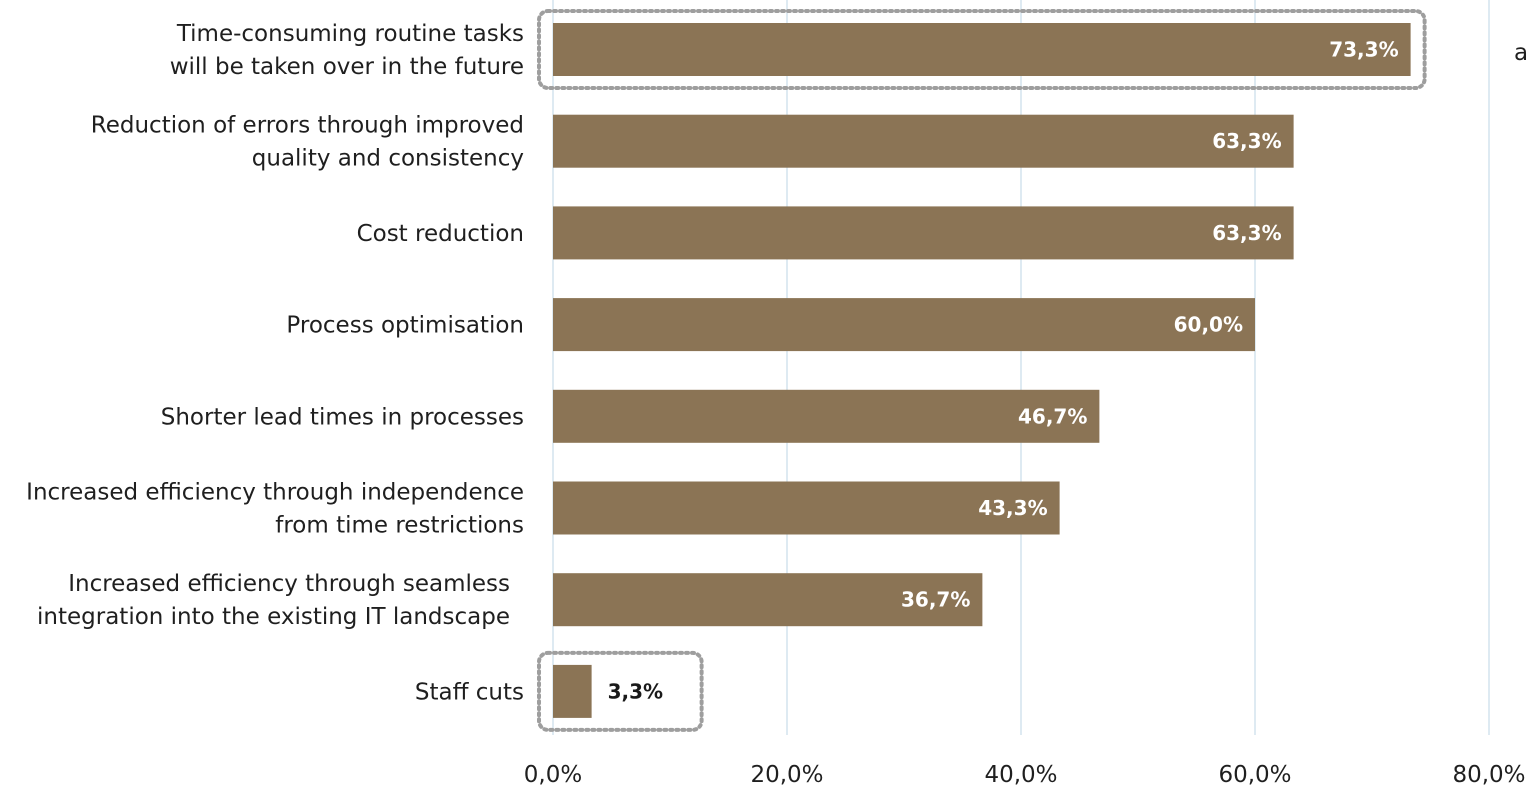 The height and width of the screenshot is (789, 1529). Describe the element at coordinates (635, 691) in the screenshot. I see `bar-value-label: 3,3%` at that location.